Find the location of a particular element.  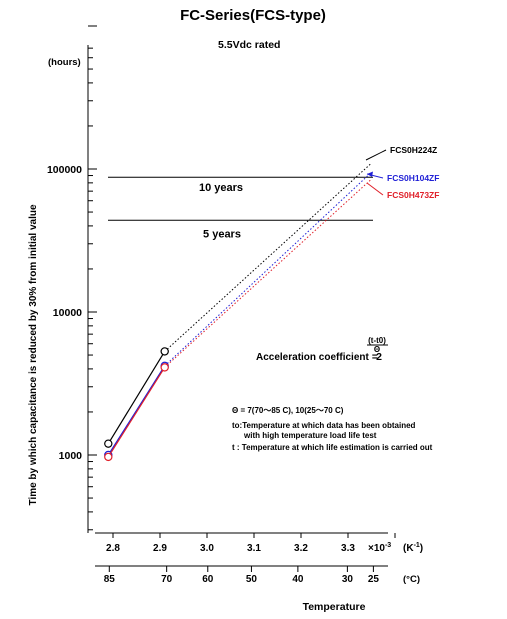

y-tick-label: 10000 is located at coordinates (67, 313).